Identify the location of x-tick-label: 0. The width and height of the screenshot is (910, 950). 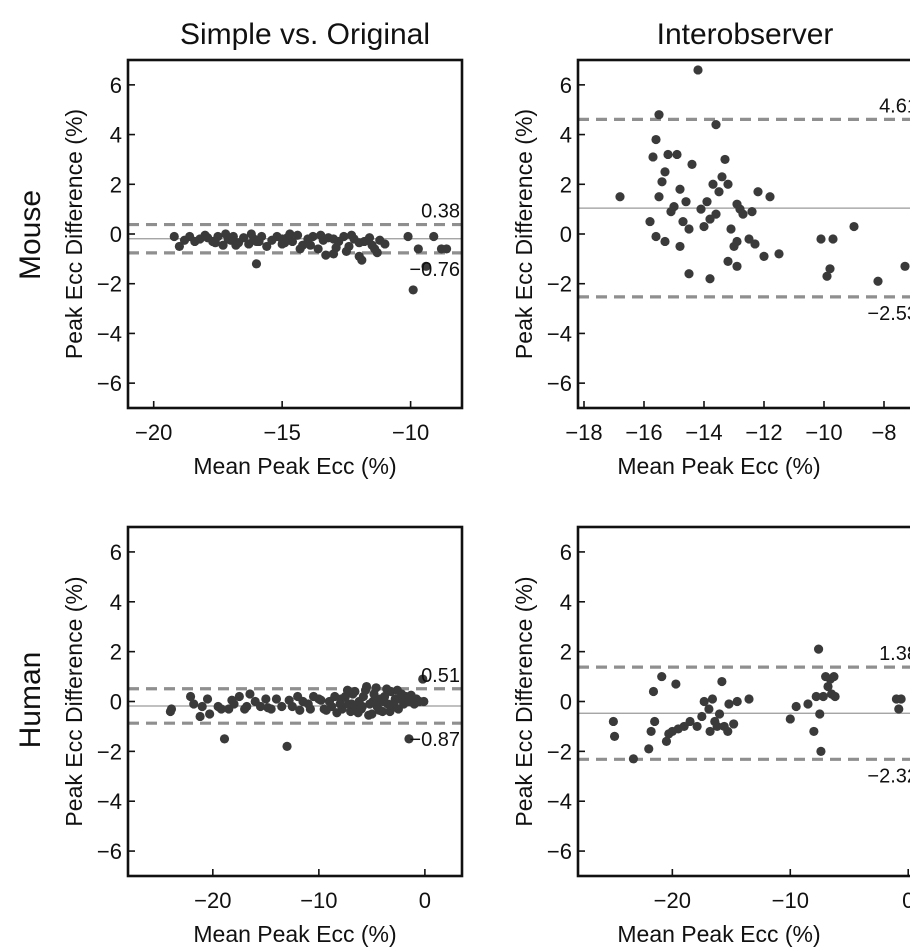
(906, 900).